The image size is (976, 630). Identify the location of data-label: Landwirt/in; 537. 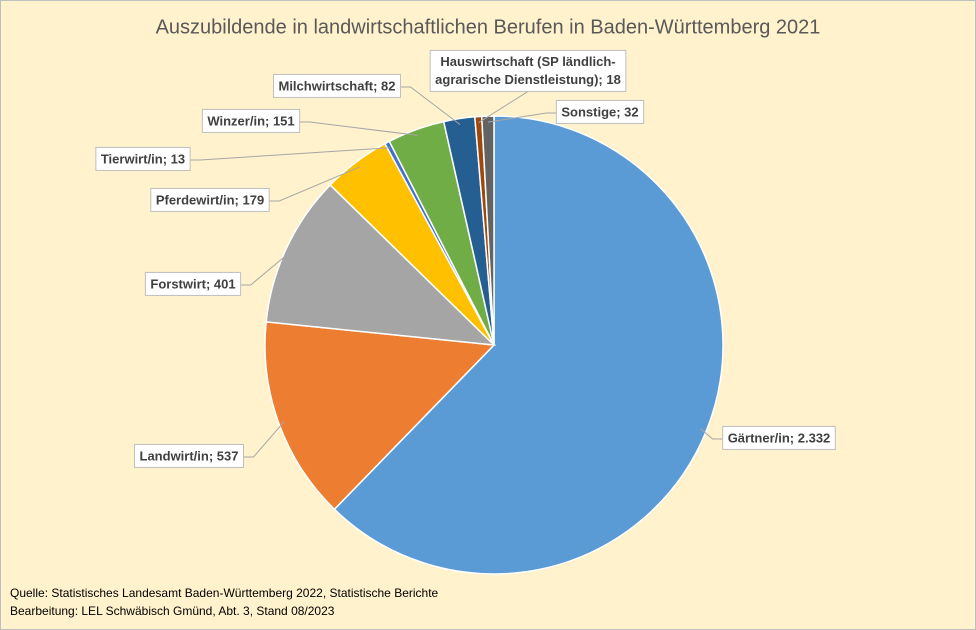
(189, 455).